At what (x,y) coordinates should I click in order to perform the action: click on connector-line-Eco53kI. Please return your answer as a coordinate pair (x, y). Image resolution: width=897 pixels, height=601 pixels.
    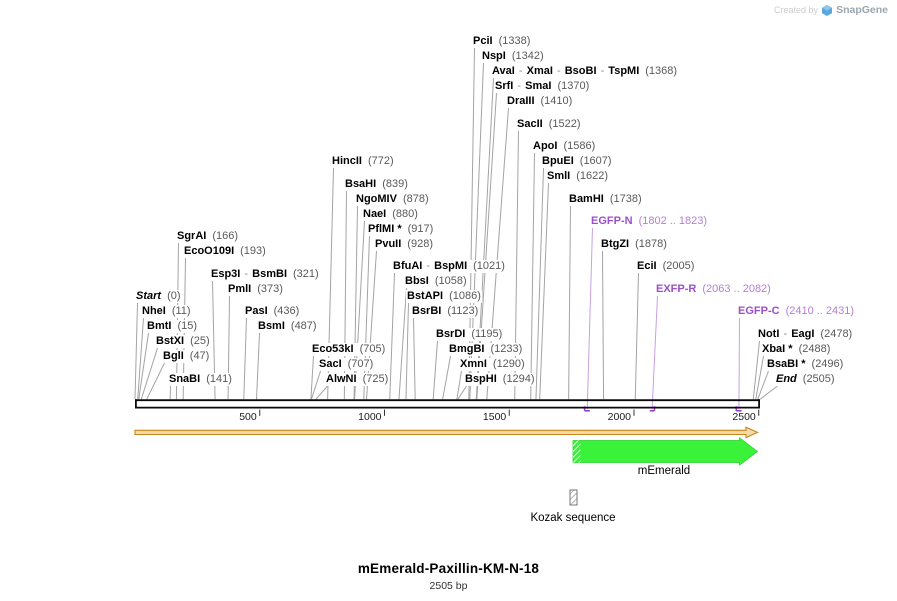
    Looking at the image, I should click on (312, 377).